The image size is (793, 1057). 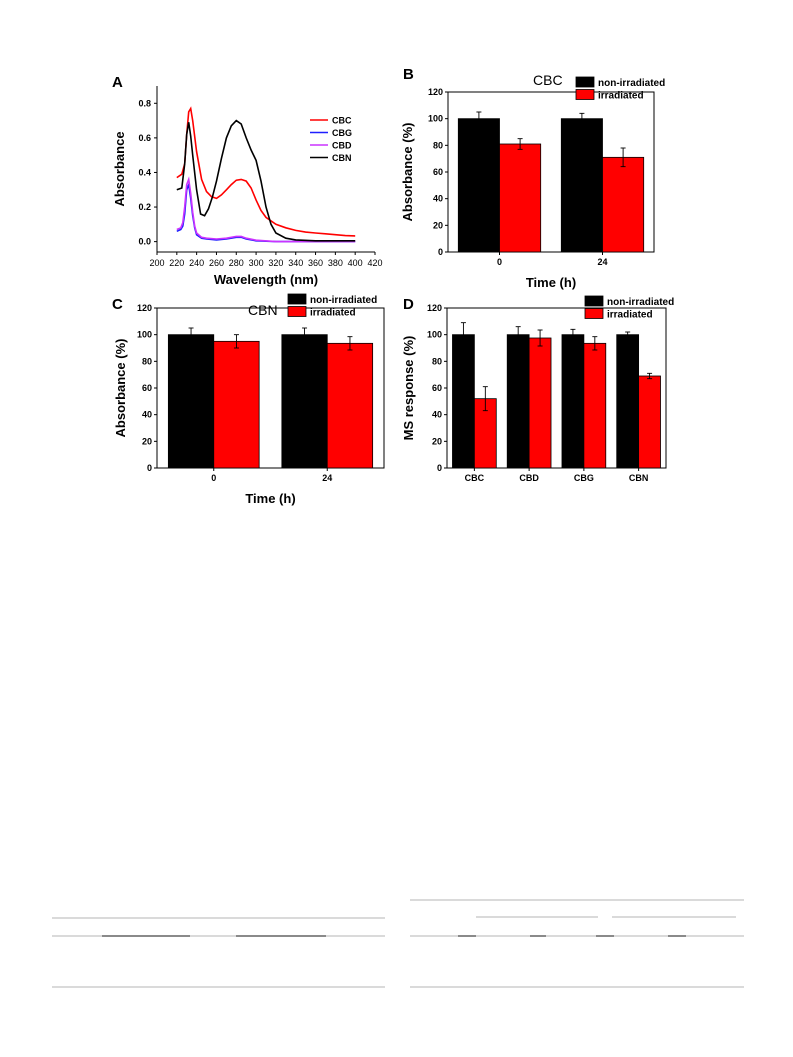 What do you see at coordinates (315, 263) in the screenshot?
I see `x-tick-label: 360` at bounding box center [315, 263].